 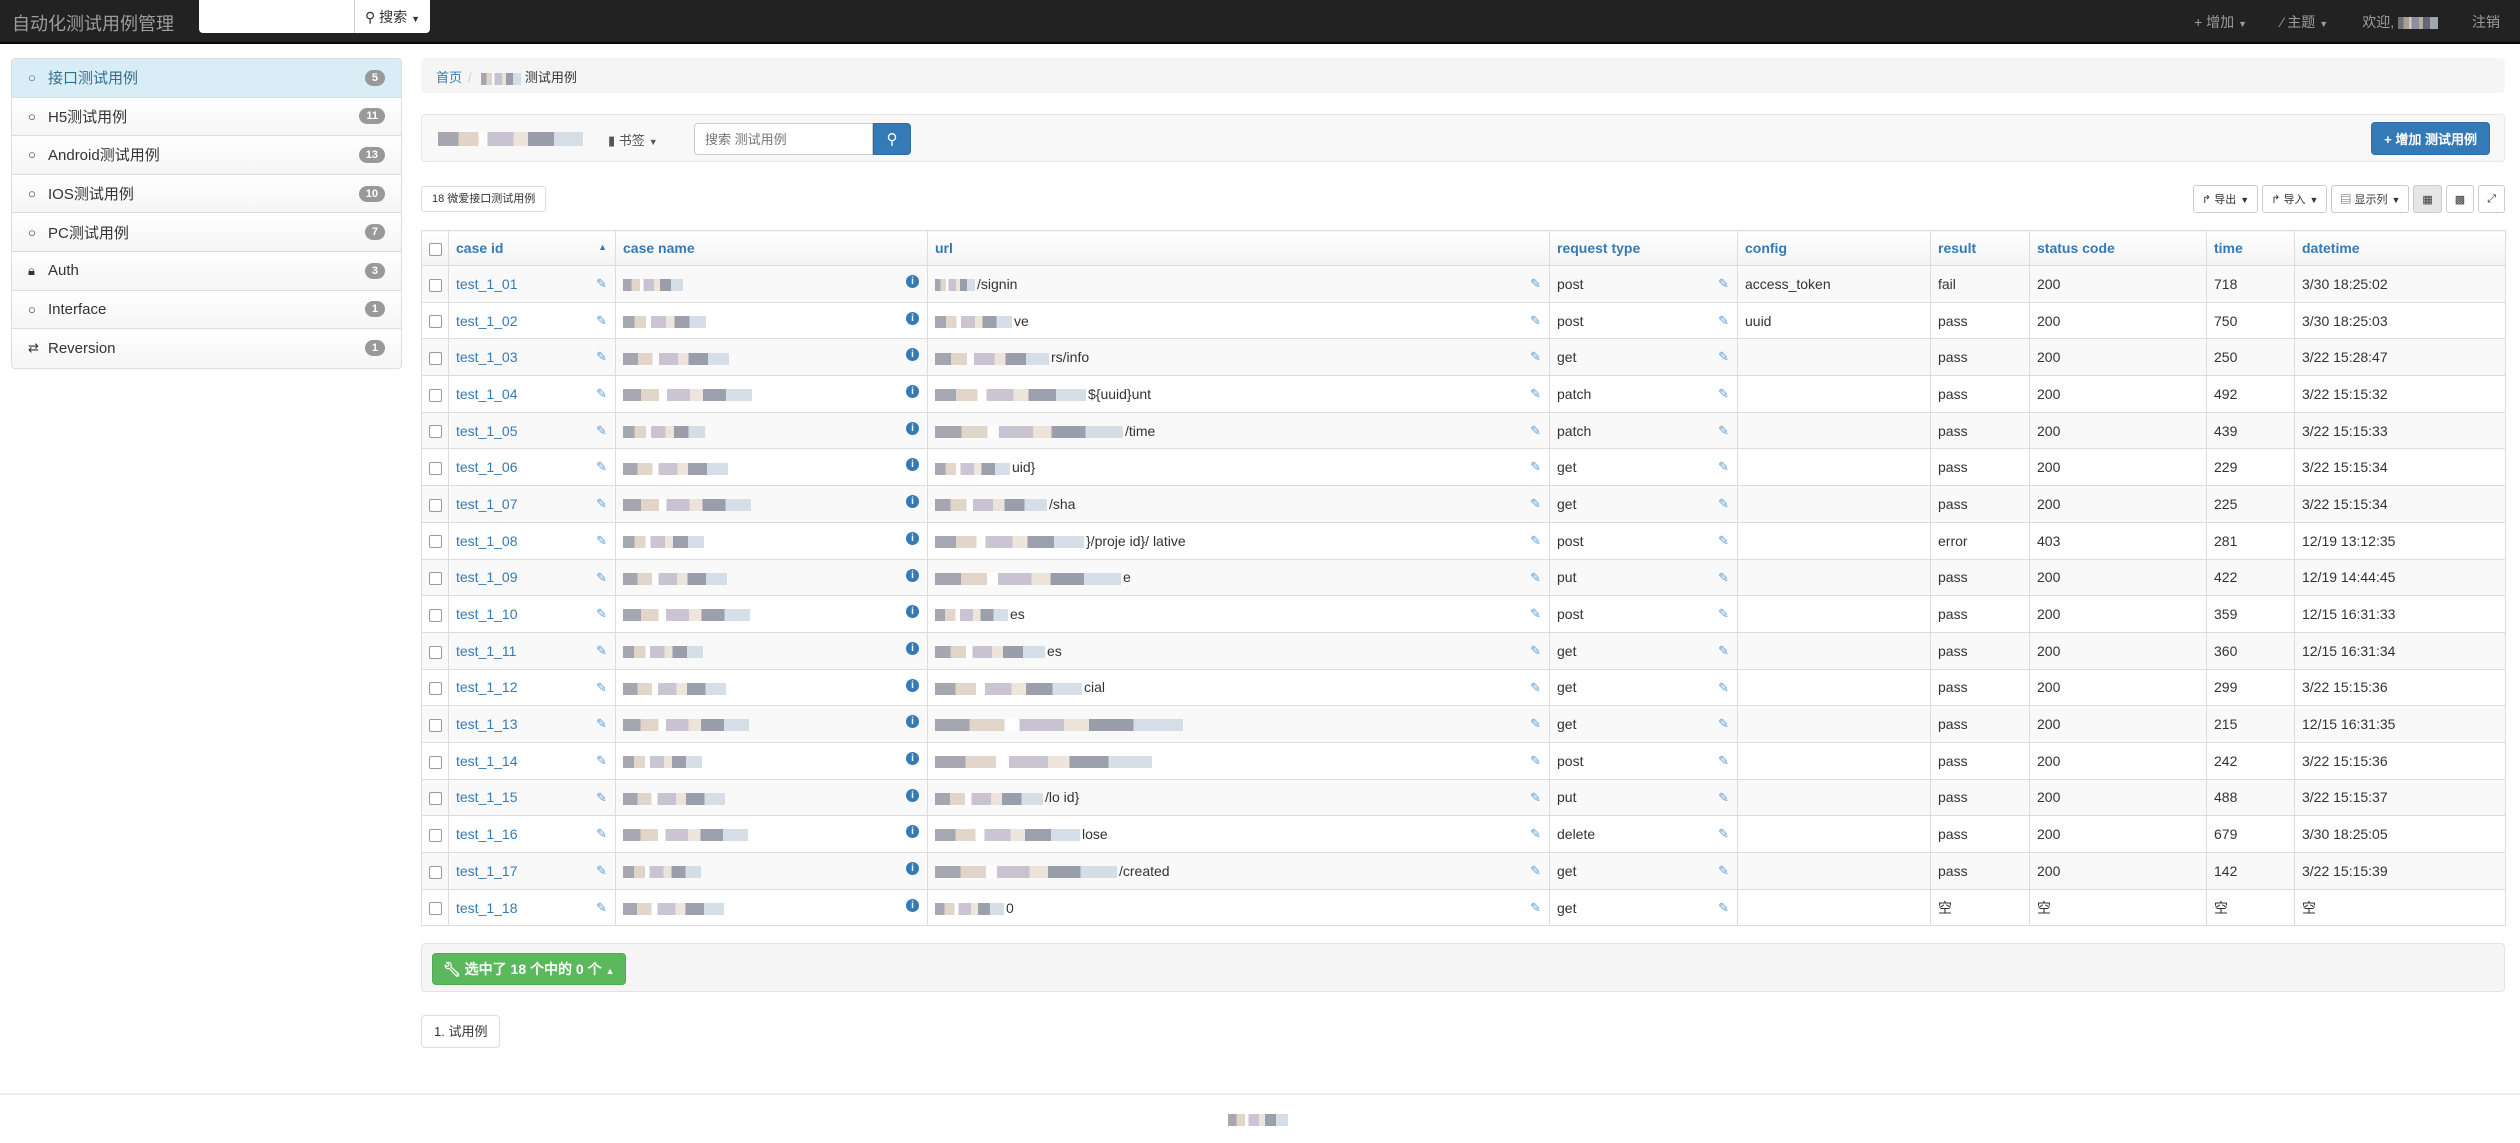 What do you see at coordinates (206, 232) in the screenshot?
I see `sidebar-item-pc测试用例: ○ PC测试用例 7` at bounding box center [206, 232].